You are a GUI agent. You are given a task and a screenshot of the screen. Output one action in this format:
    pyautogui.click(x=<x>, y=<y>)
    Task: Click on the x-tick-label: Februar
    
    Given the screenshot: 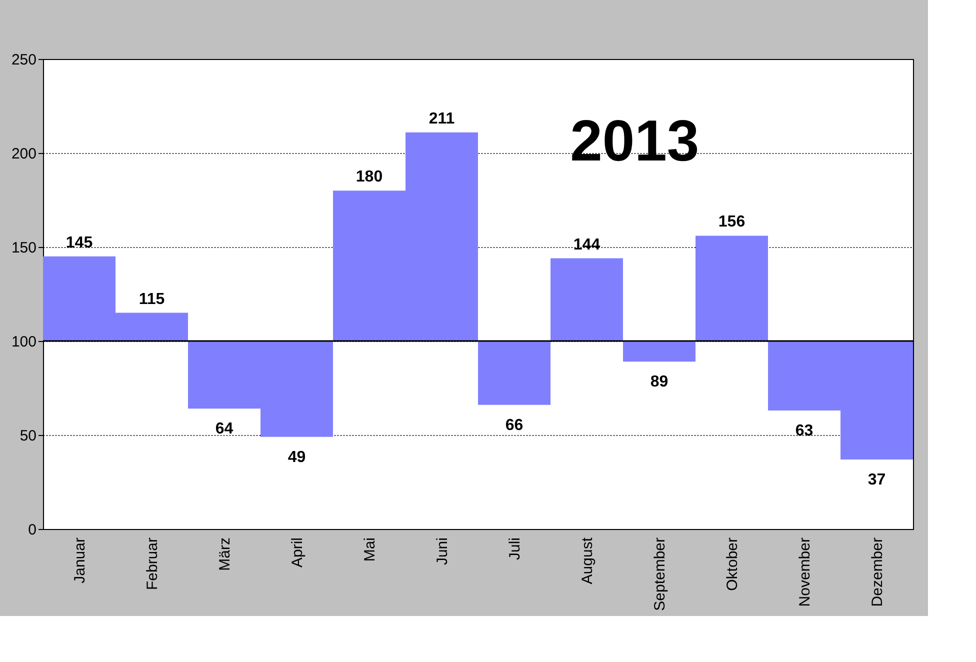 What is the action you would take?
    pyautogui.click(x=152, y=564)
    